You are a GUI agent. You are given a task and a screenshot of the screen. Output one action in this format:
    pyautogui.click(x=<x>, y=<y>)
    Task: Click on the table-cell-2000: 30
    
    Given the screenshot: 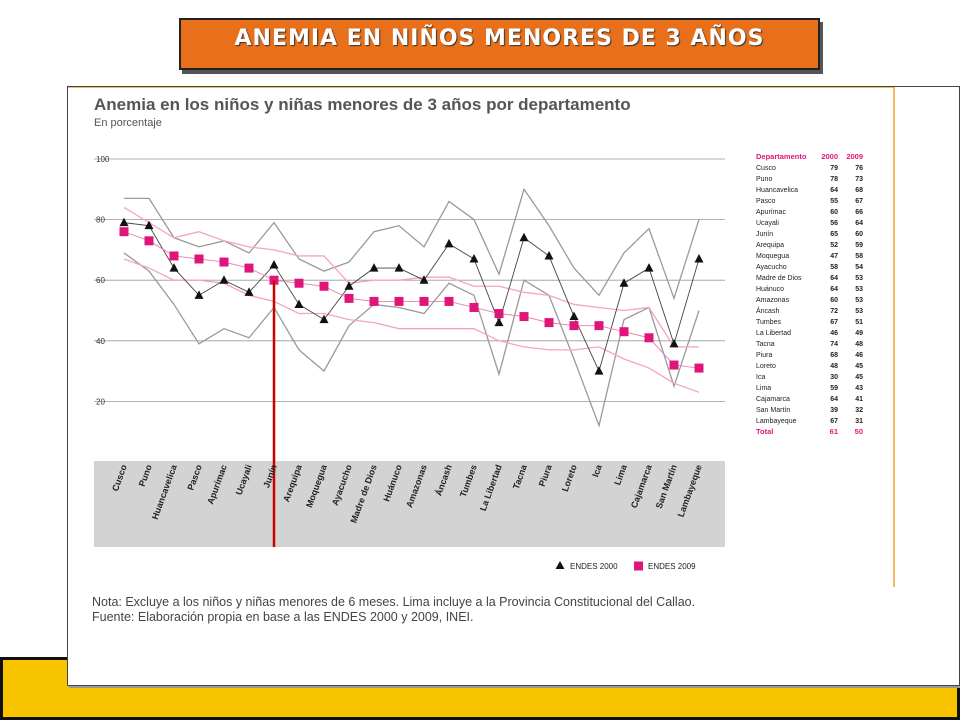 What is the action you would take?
    pyautogui.click(x=834, y=377)
    